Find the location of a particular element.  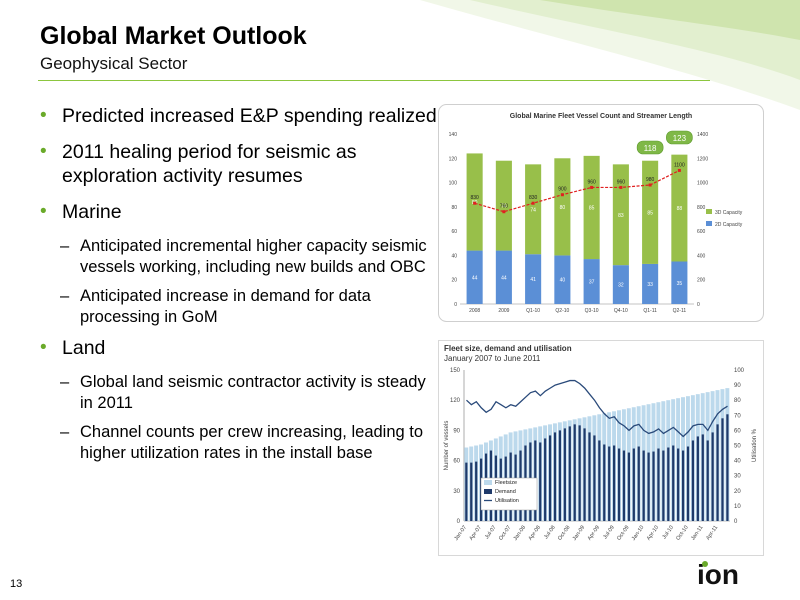

y2-tick-label: 70 is located at coordinates (737, 416).